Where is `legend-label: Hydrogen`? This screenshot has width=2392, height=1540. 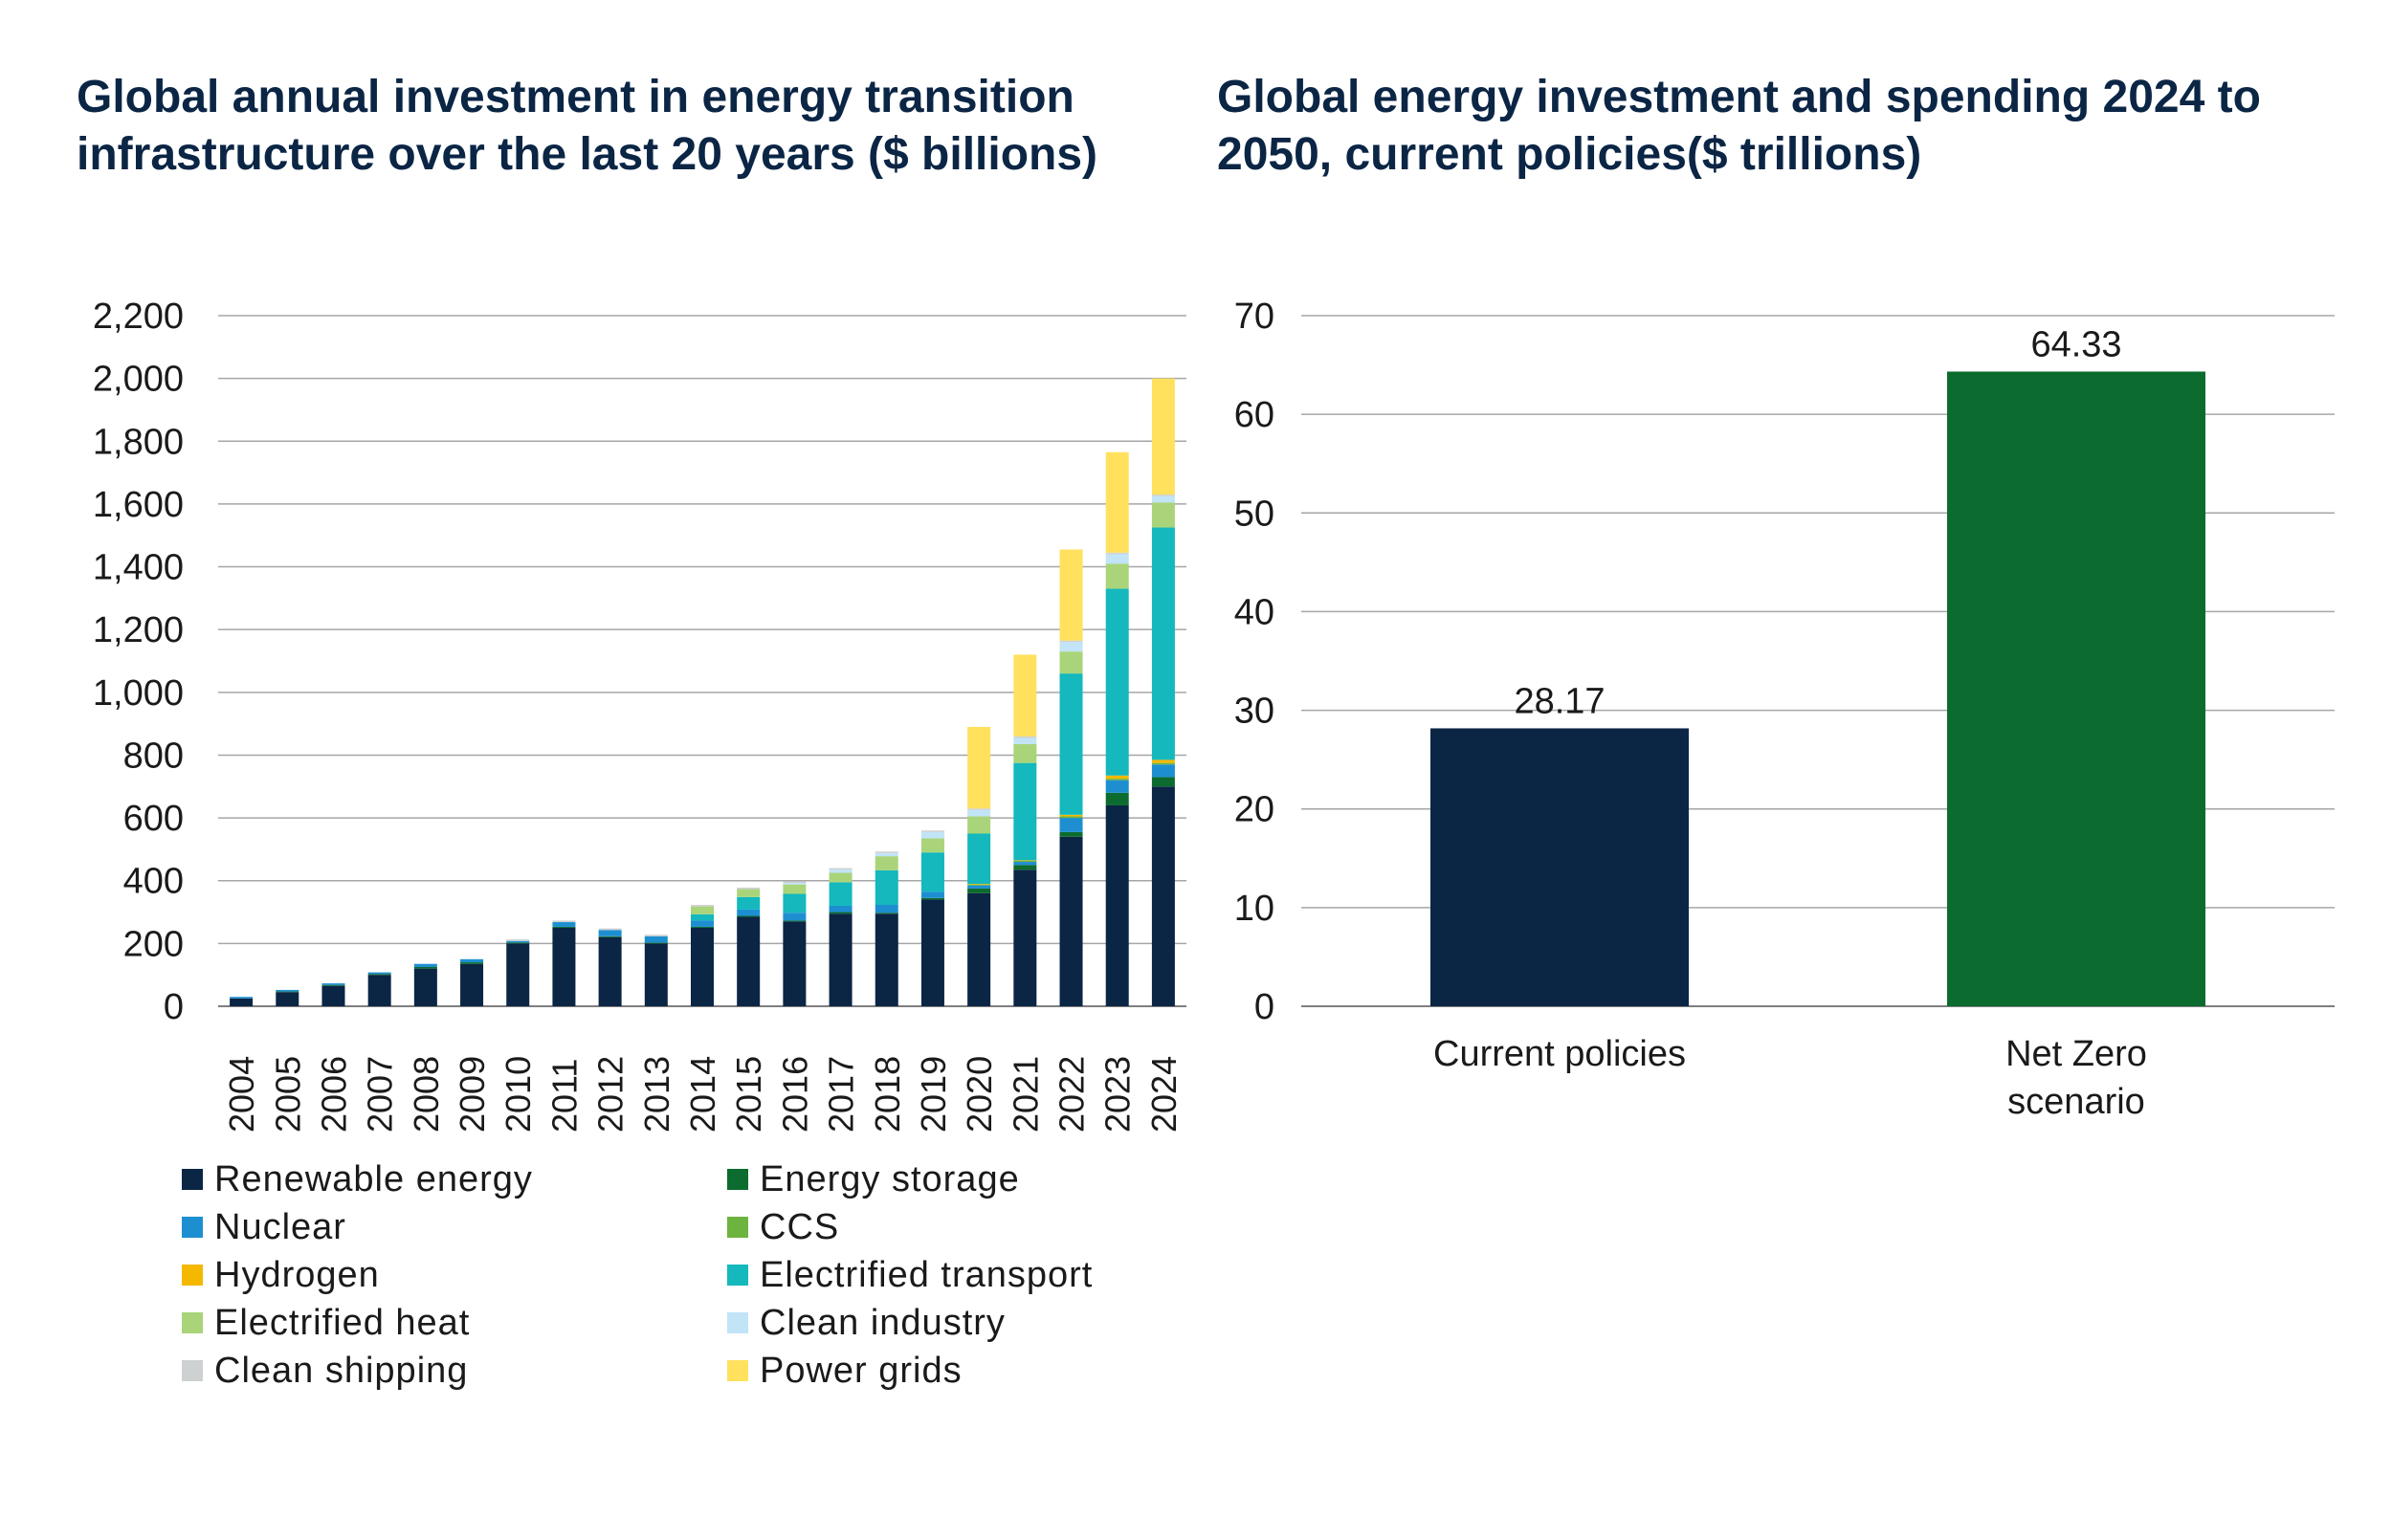
legend-label: Hydrogen is located at coordinates (297, 1274).